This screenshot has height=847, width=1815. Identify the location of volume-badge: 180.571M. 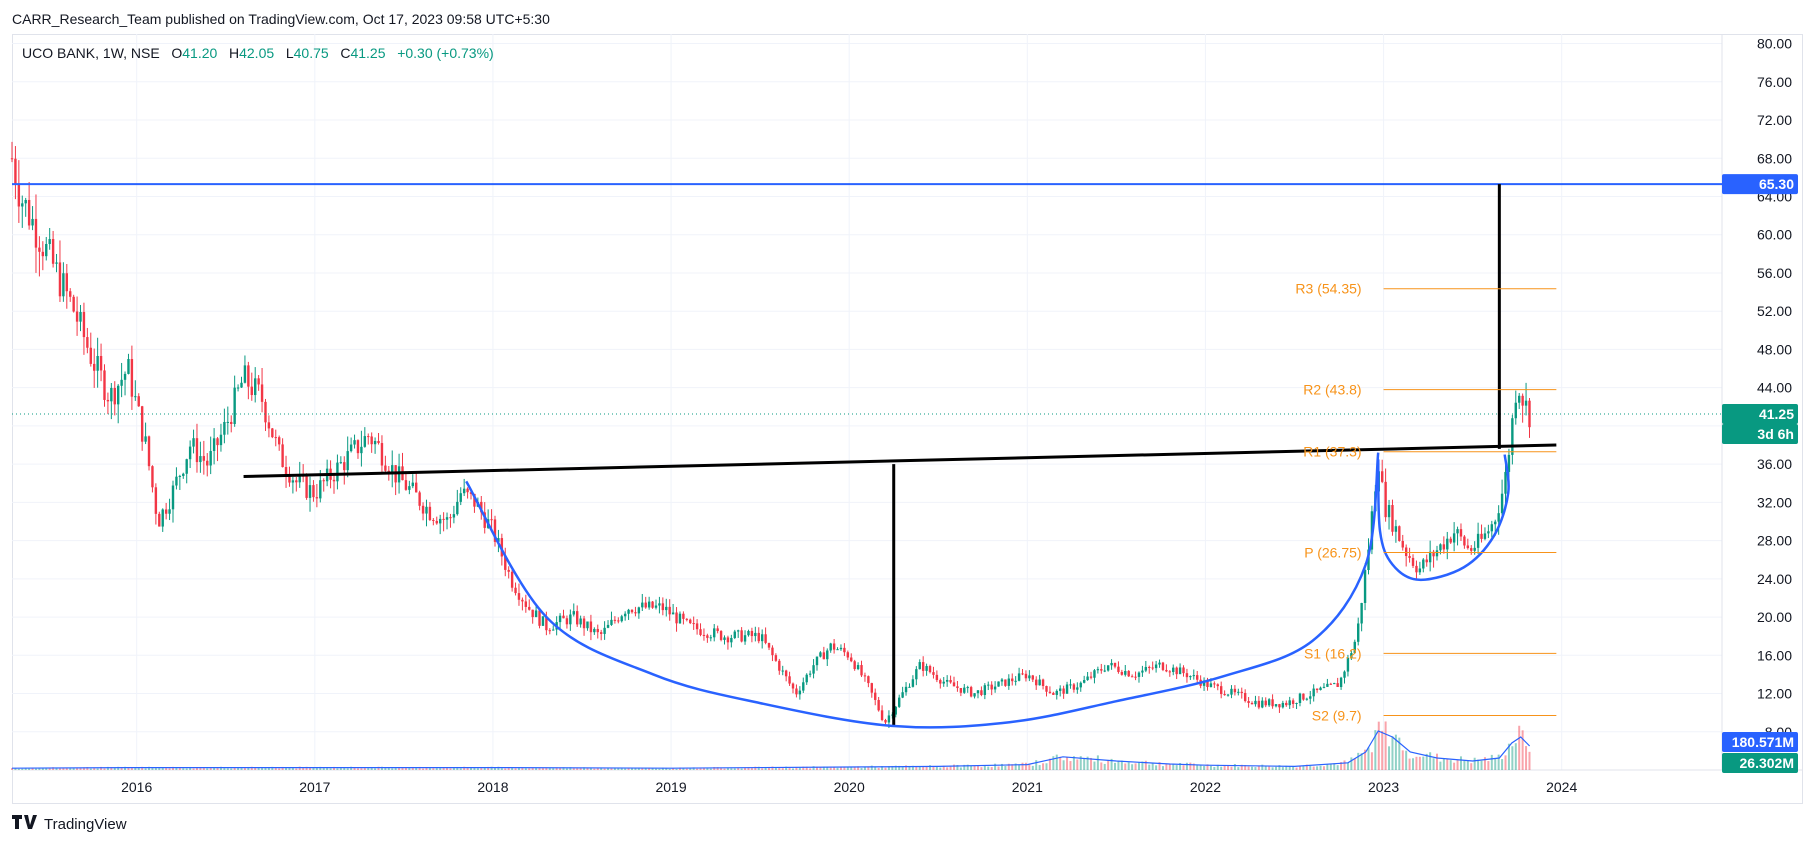
(1763, 742).